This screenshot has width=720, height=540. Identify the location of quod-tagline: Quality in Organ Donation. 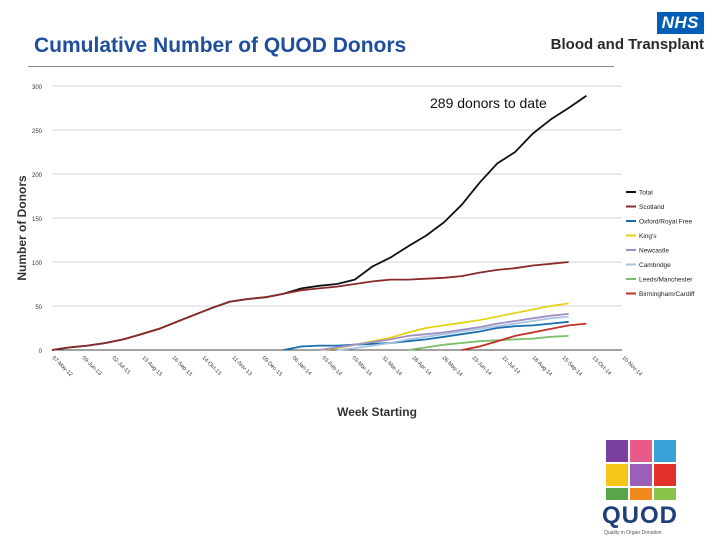
(633, 533).